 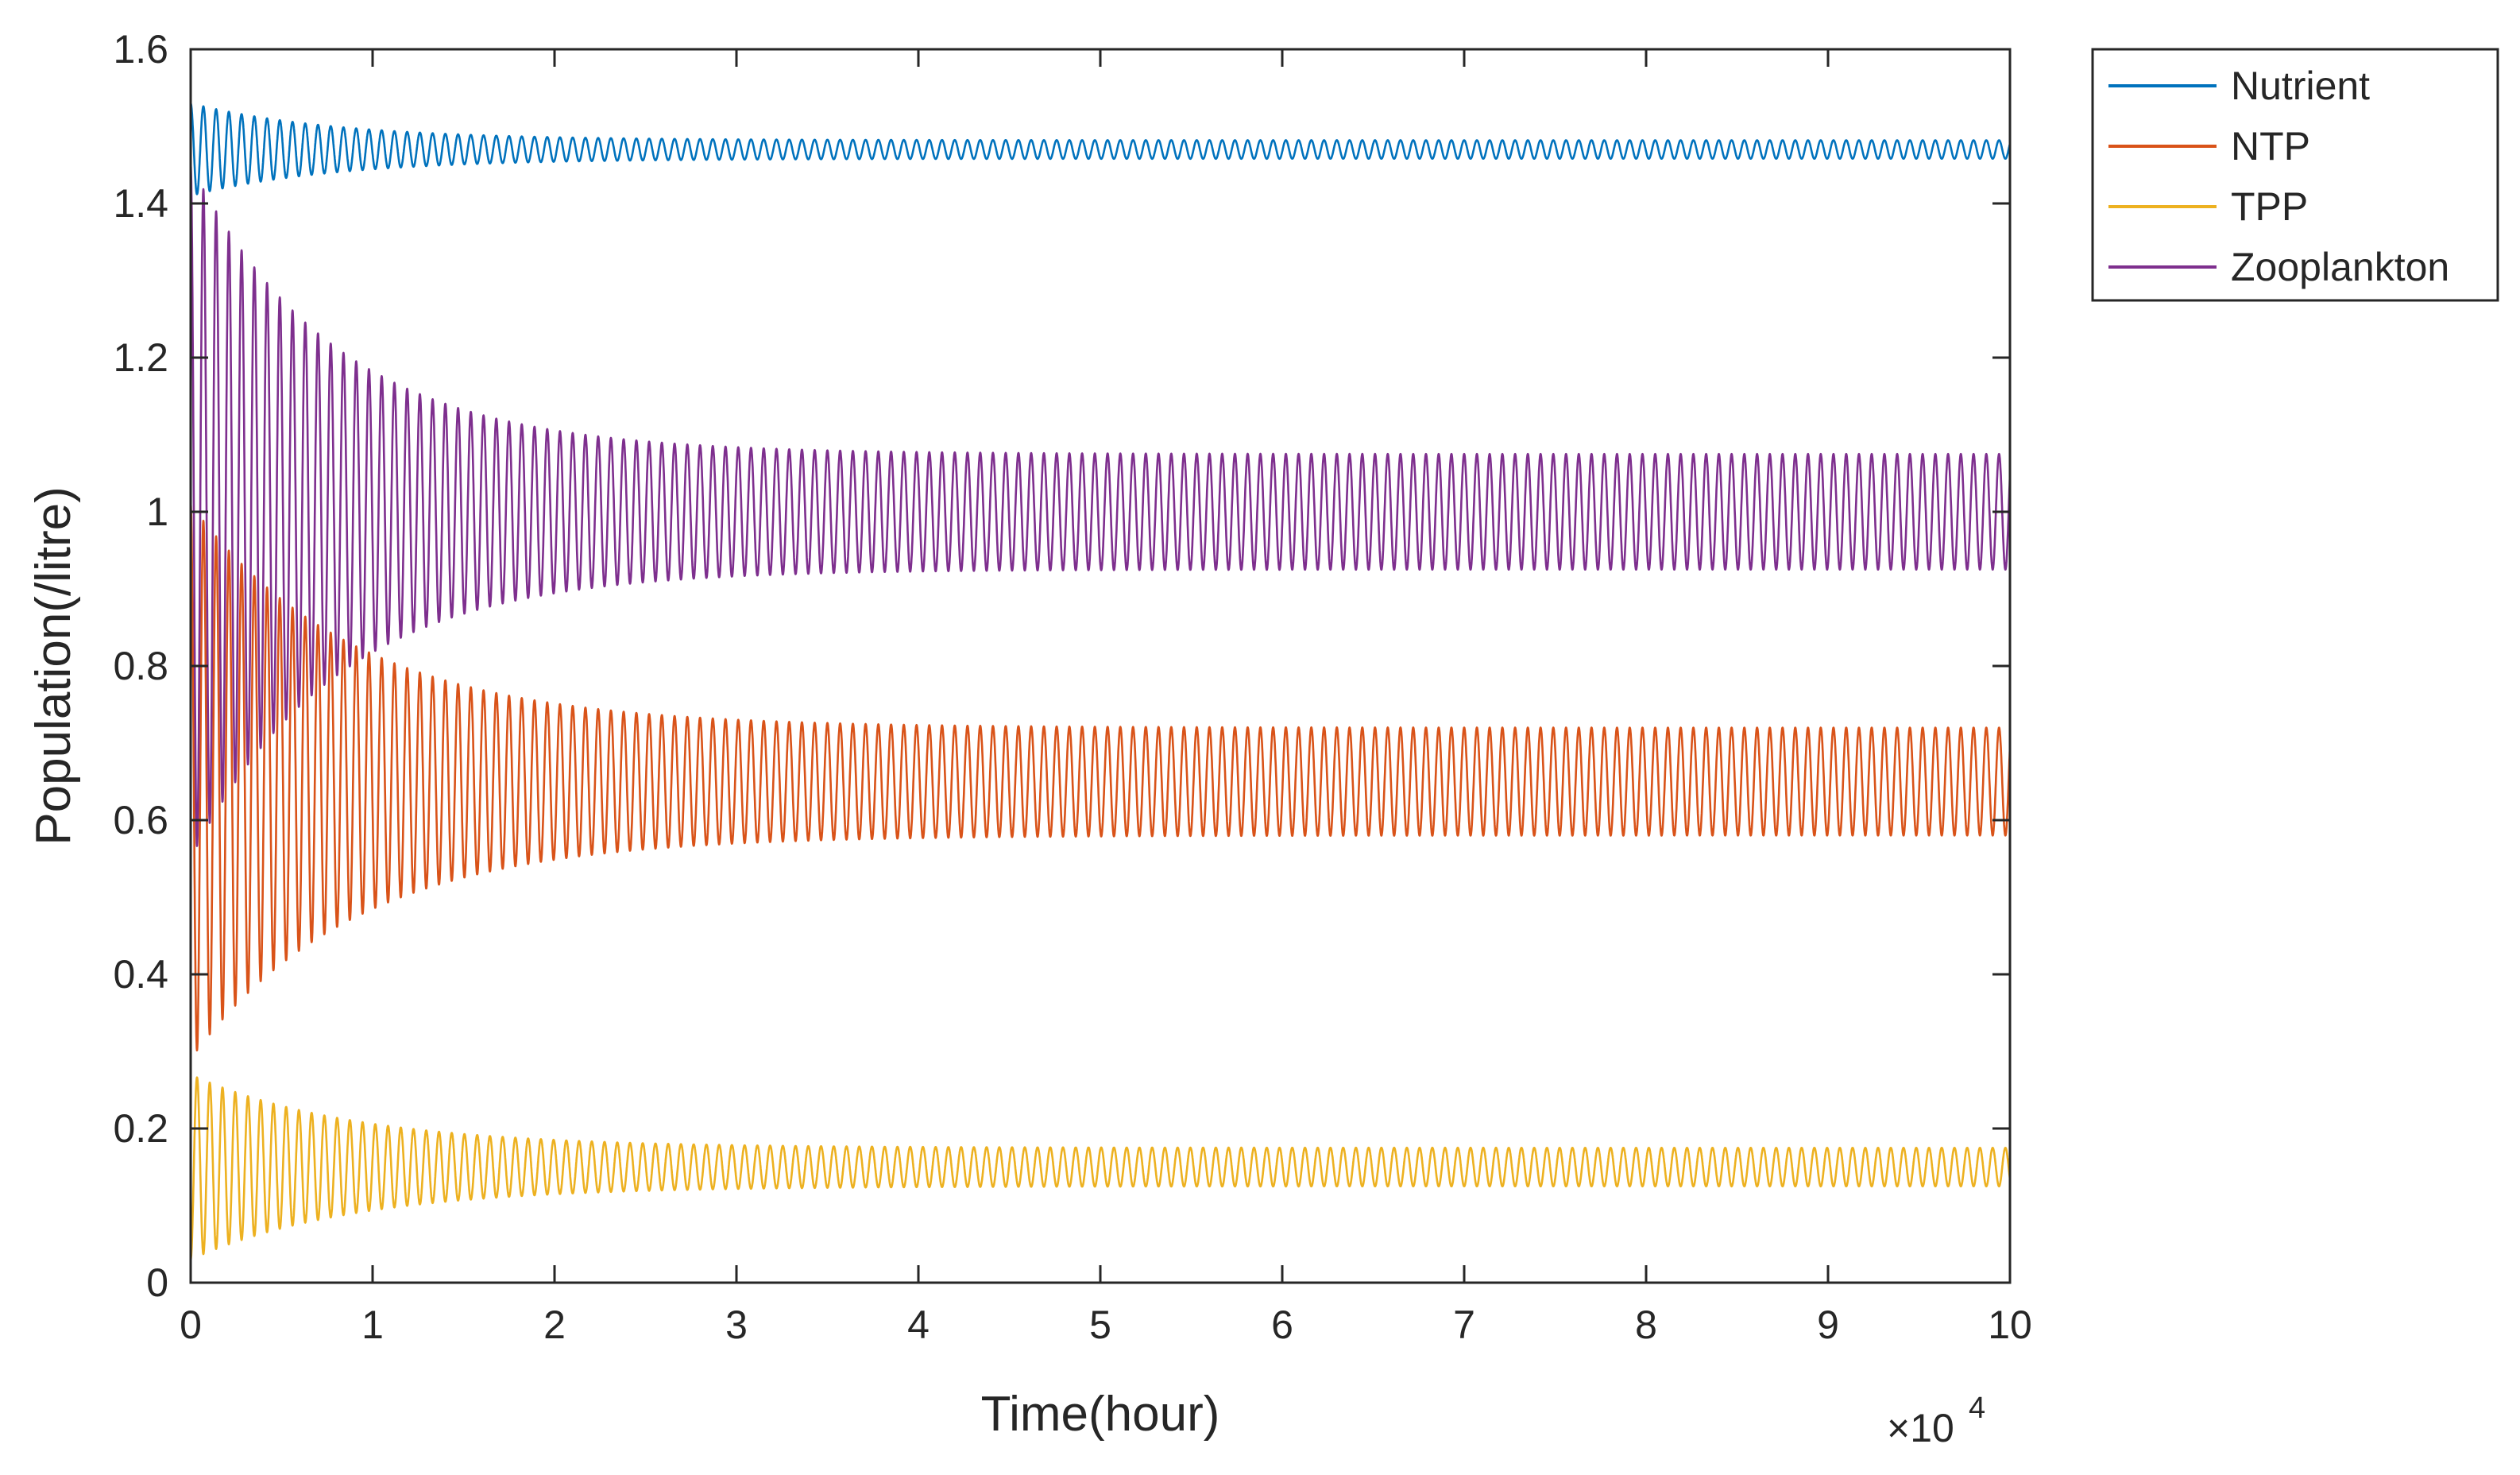 I want to click on legend: Nutrient NTP TPP Zooplankton, so click(x=2295, y=175).